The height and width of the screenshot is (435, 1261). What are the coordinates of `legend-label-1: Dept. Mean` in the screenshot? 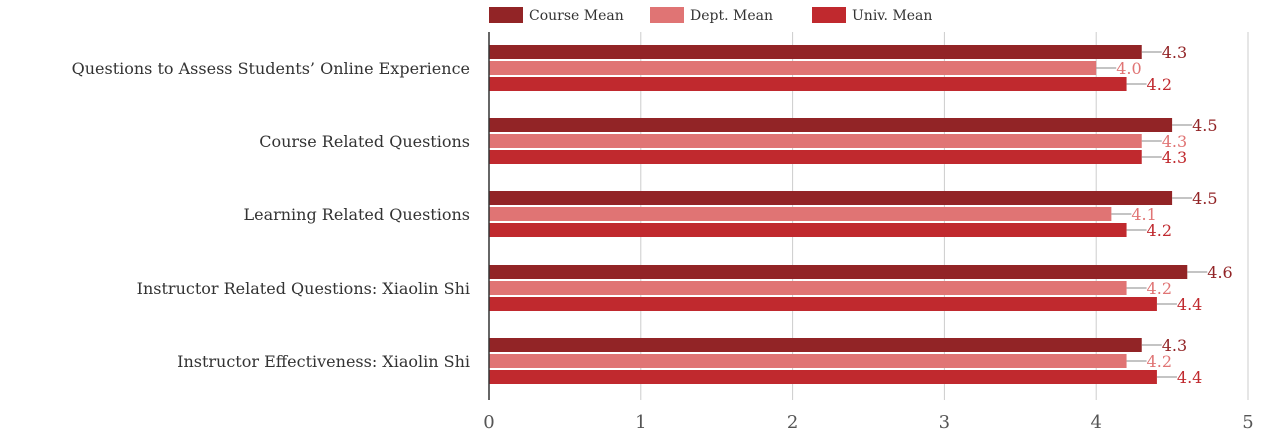 It's located at (731, 16).